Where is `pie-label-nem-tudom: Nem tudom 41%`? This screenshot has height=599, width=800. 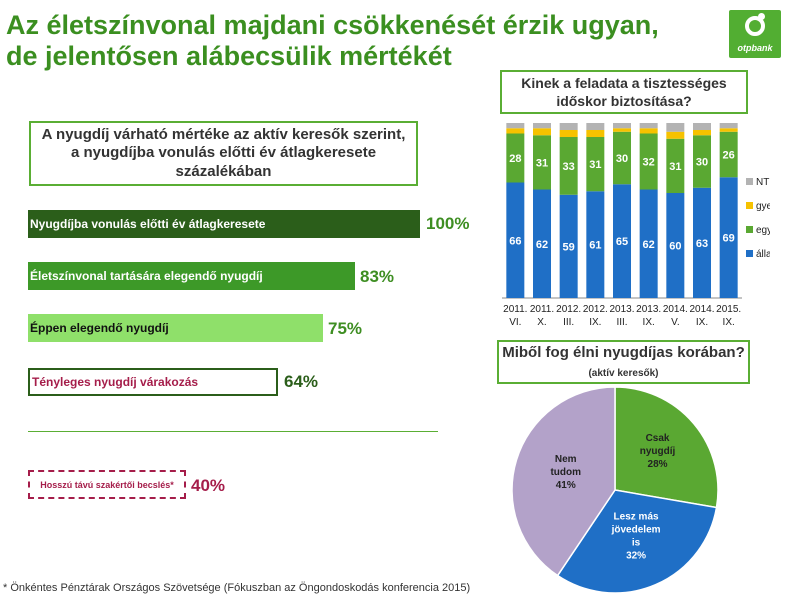
pie-label-nem-tudom: Nem tudom 41% is located at coordinates (565, 472).